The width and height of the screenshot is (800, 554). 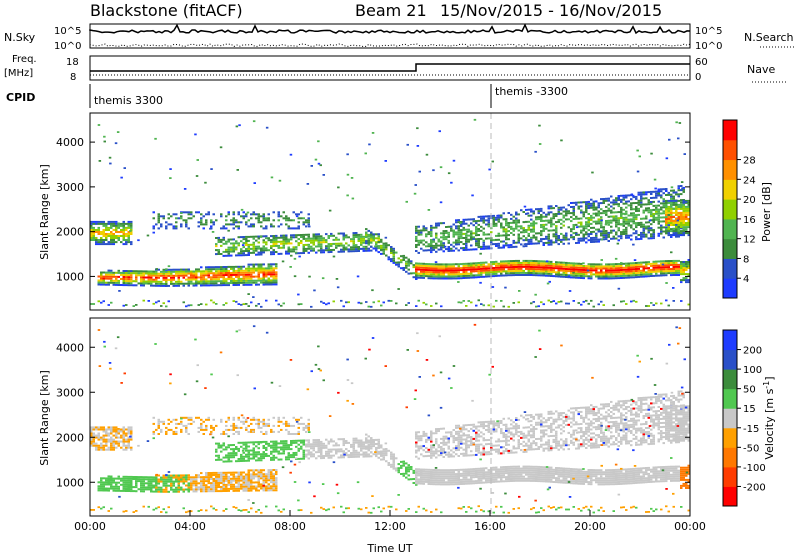 What do you see at coordinates (749, 200) in the screenshot?
I see `colorbar-tick-label: 20` at bounding box center [749, 200].